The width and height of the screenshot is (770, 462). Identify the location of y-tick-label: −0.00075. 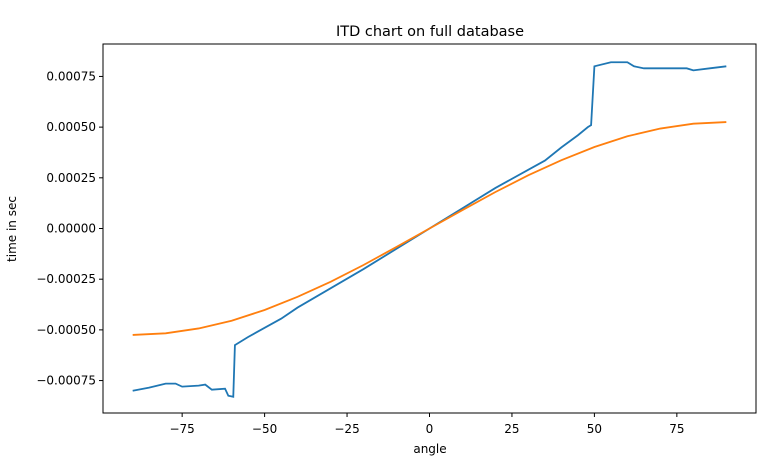
(66, 381).